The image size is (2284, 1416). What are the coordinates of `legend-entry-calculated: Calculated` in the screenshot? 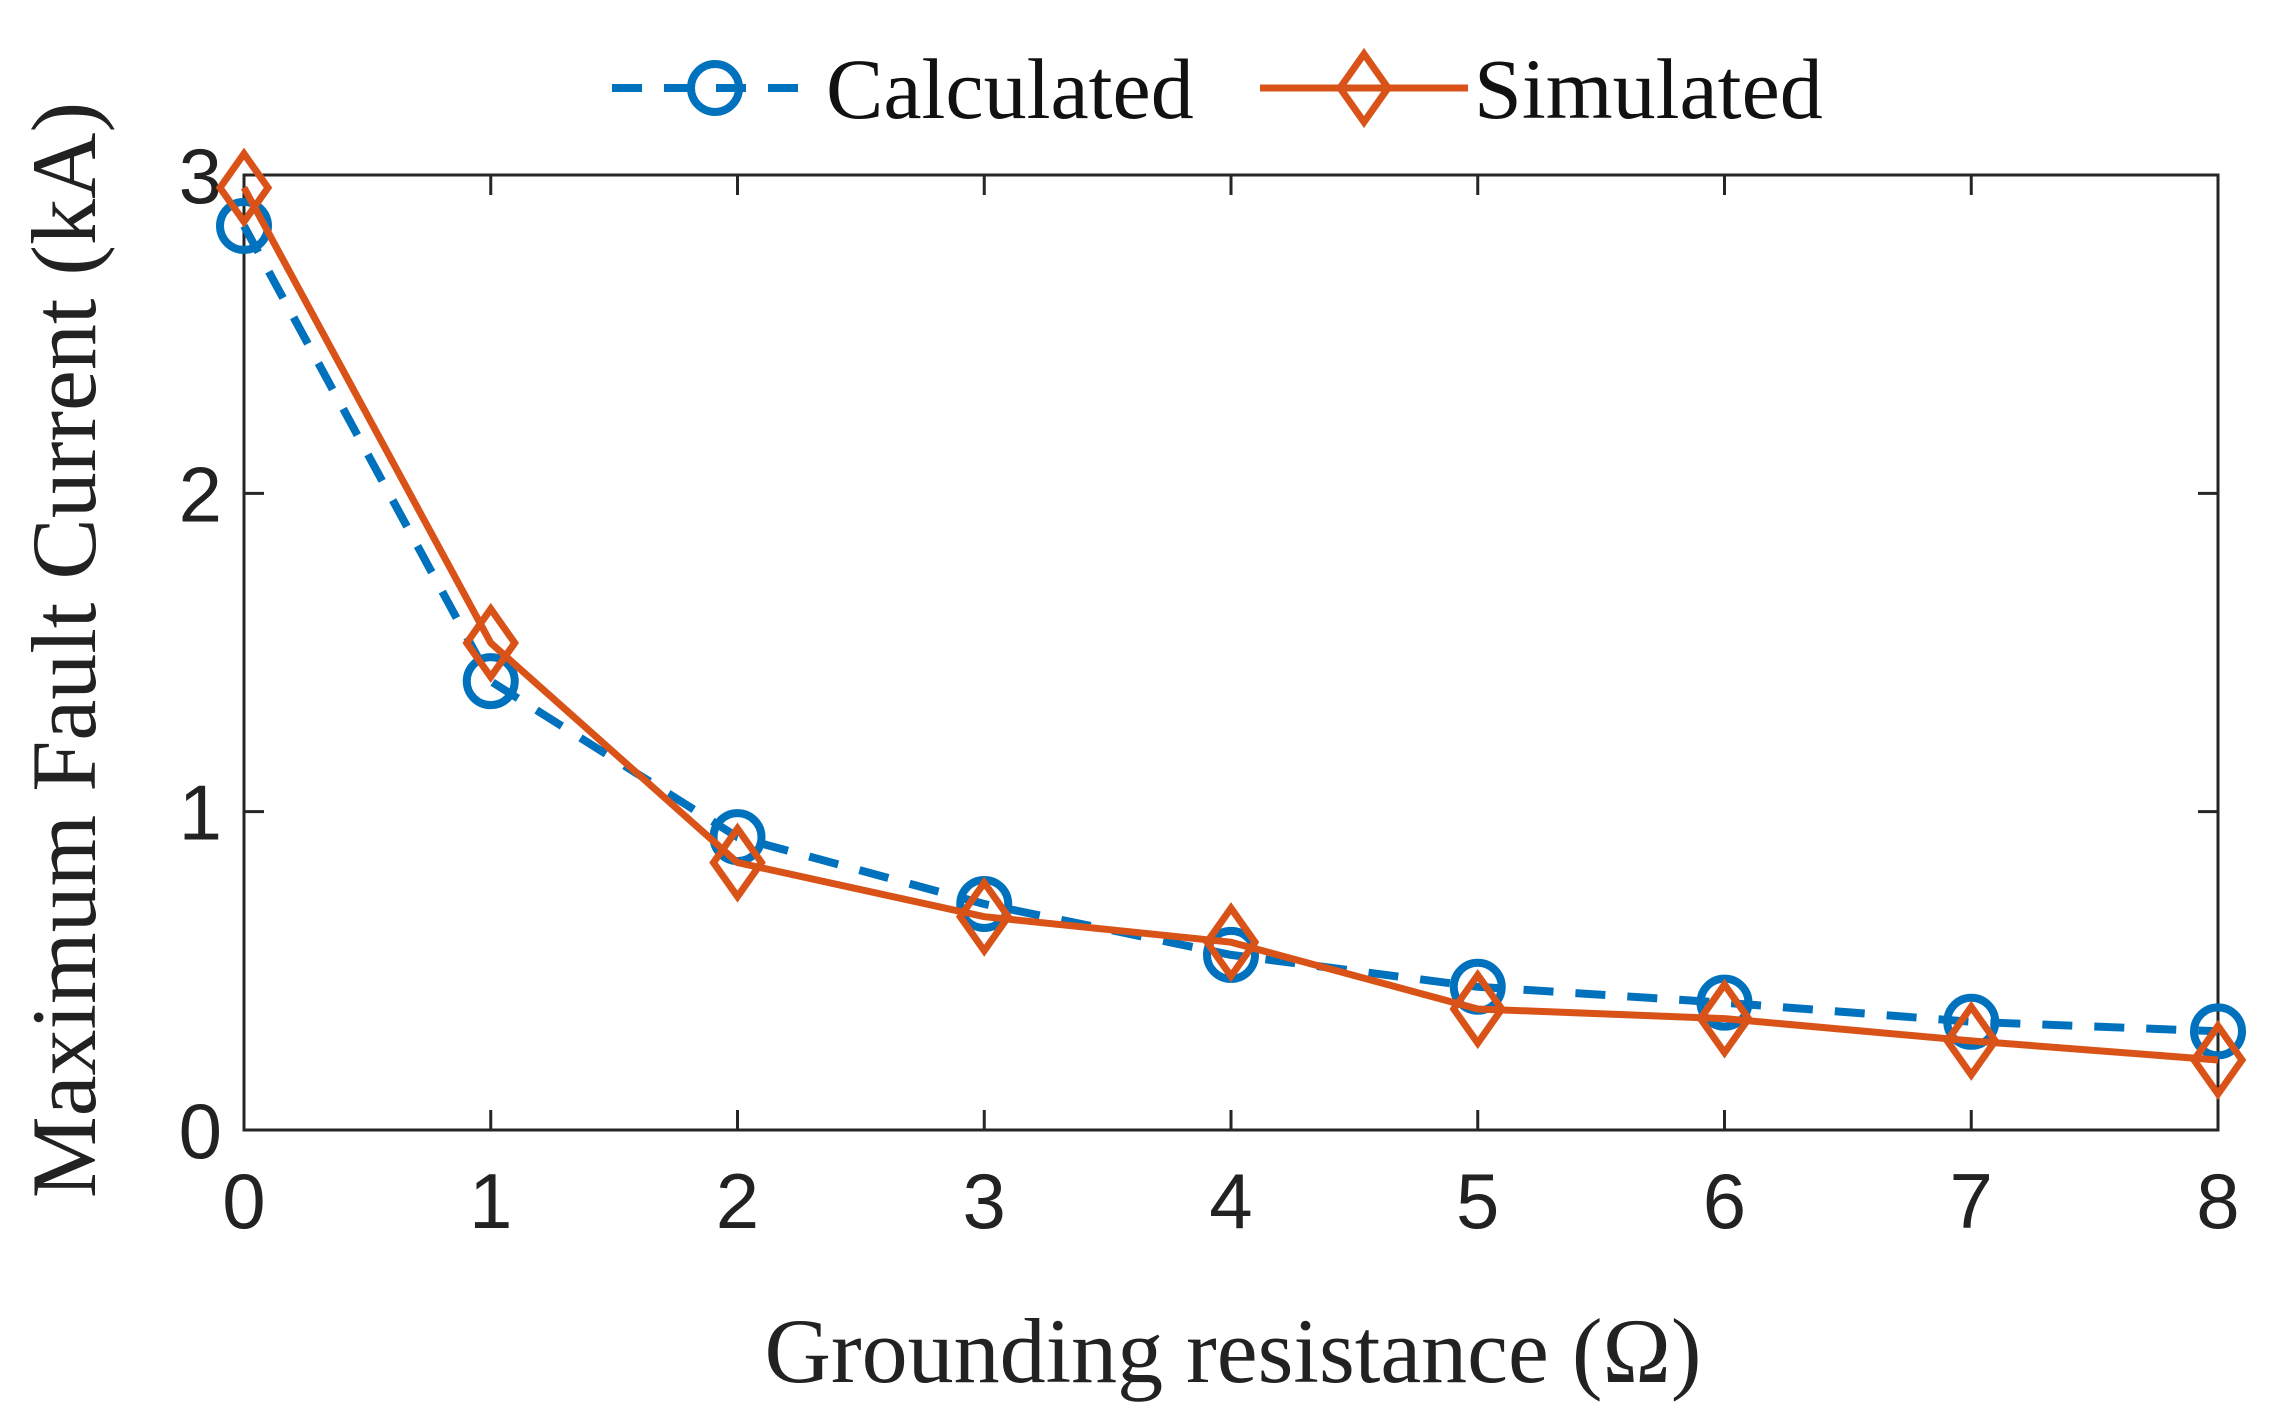 It's located at (903, 89).